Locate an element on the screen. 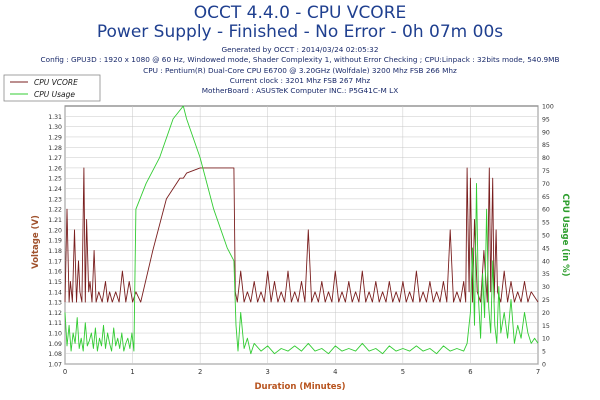 This screenshot has height=400, width=600. y2-axis-label: CPU Usage (in %) is located at coordinates (565, 234).